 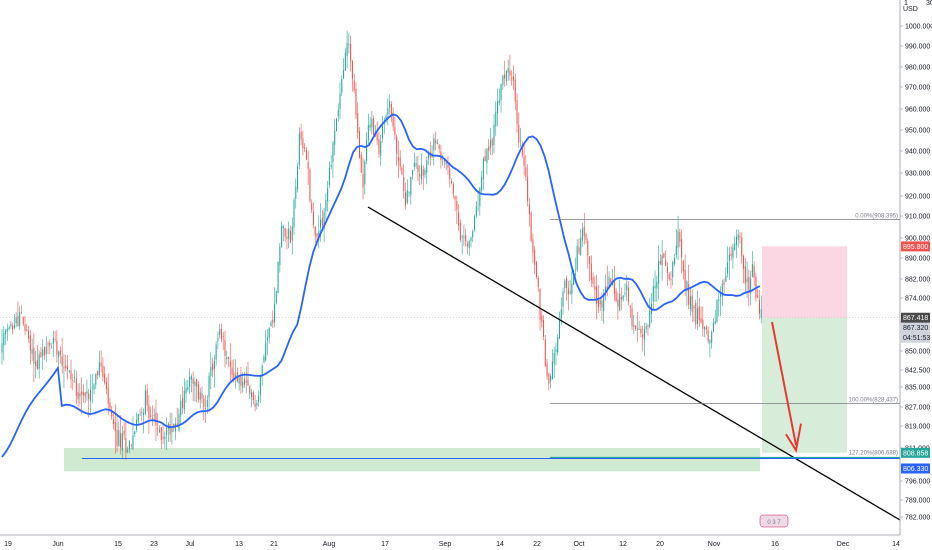 I want to click on x-tick-label: 21, so click(x=274, y=544).